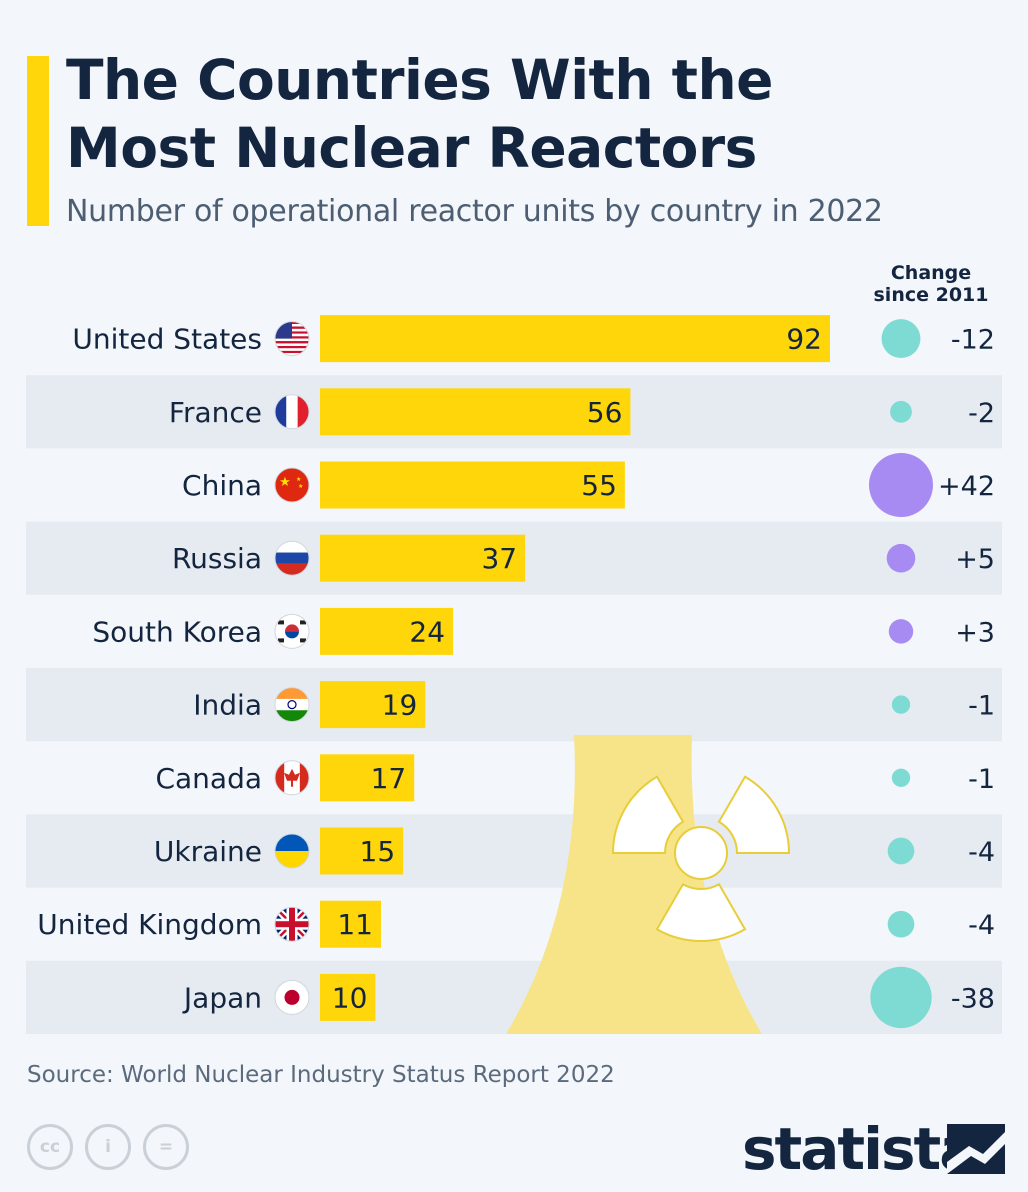 The image size is (1028, 1192). What do you see at coordinates (901, 777) in the screenshot?
I see `change-bubble-canada` at bounding box center [901, 777].